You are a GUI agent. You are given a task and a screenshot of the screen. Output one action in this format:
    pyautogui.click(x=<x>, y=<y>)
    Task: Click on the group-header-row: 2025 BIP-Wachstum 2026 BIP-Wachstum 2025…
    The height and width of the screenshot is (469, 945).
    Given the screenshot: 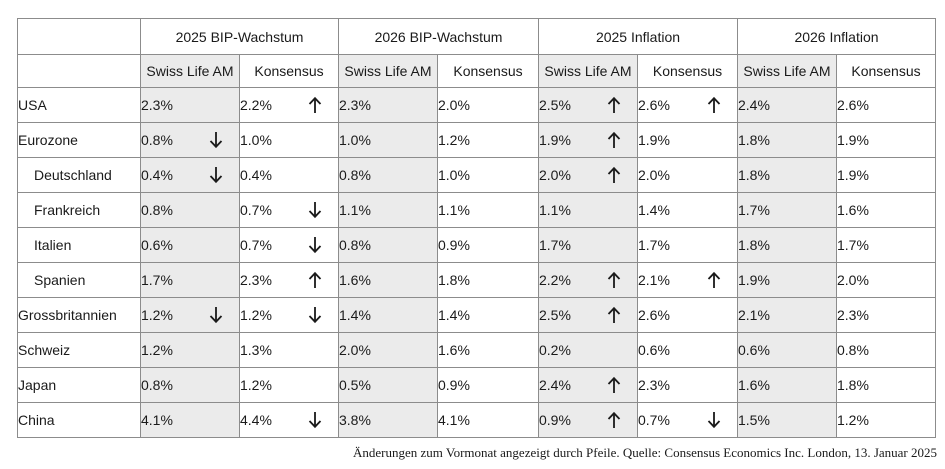 What is the action you would take?
    pyautogui.click(x=476, y=36)
    